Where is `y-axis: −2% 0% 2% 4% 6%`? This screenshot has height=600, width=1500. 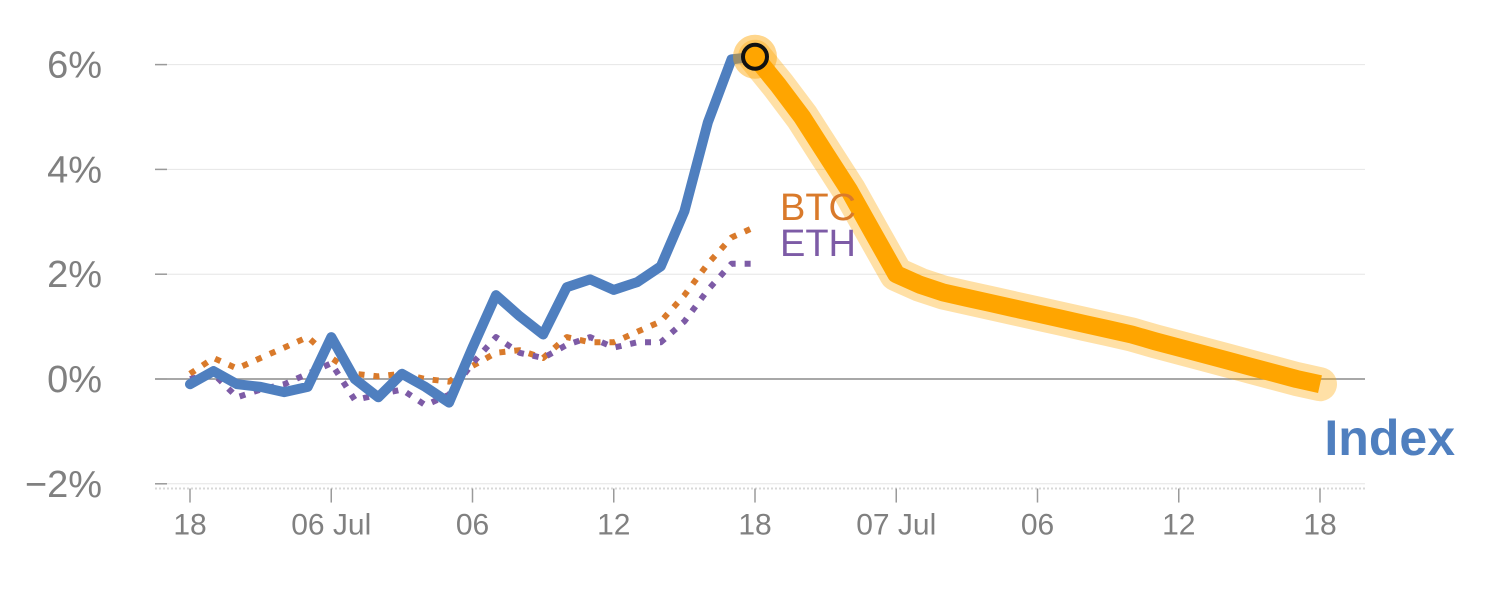 y-axis: −2% 0% 2% 4% 6% is located at coordinates (96, 275).